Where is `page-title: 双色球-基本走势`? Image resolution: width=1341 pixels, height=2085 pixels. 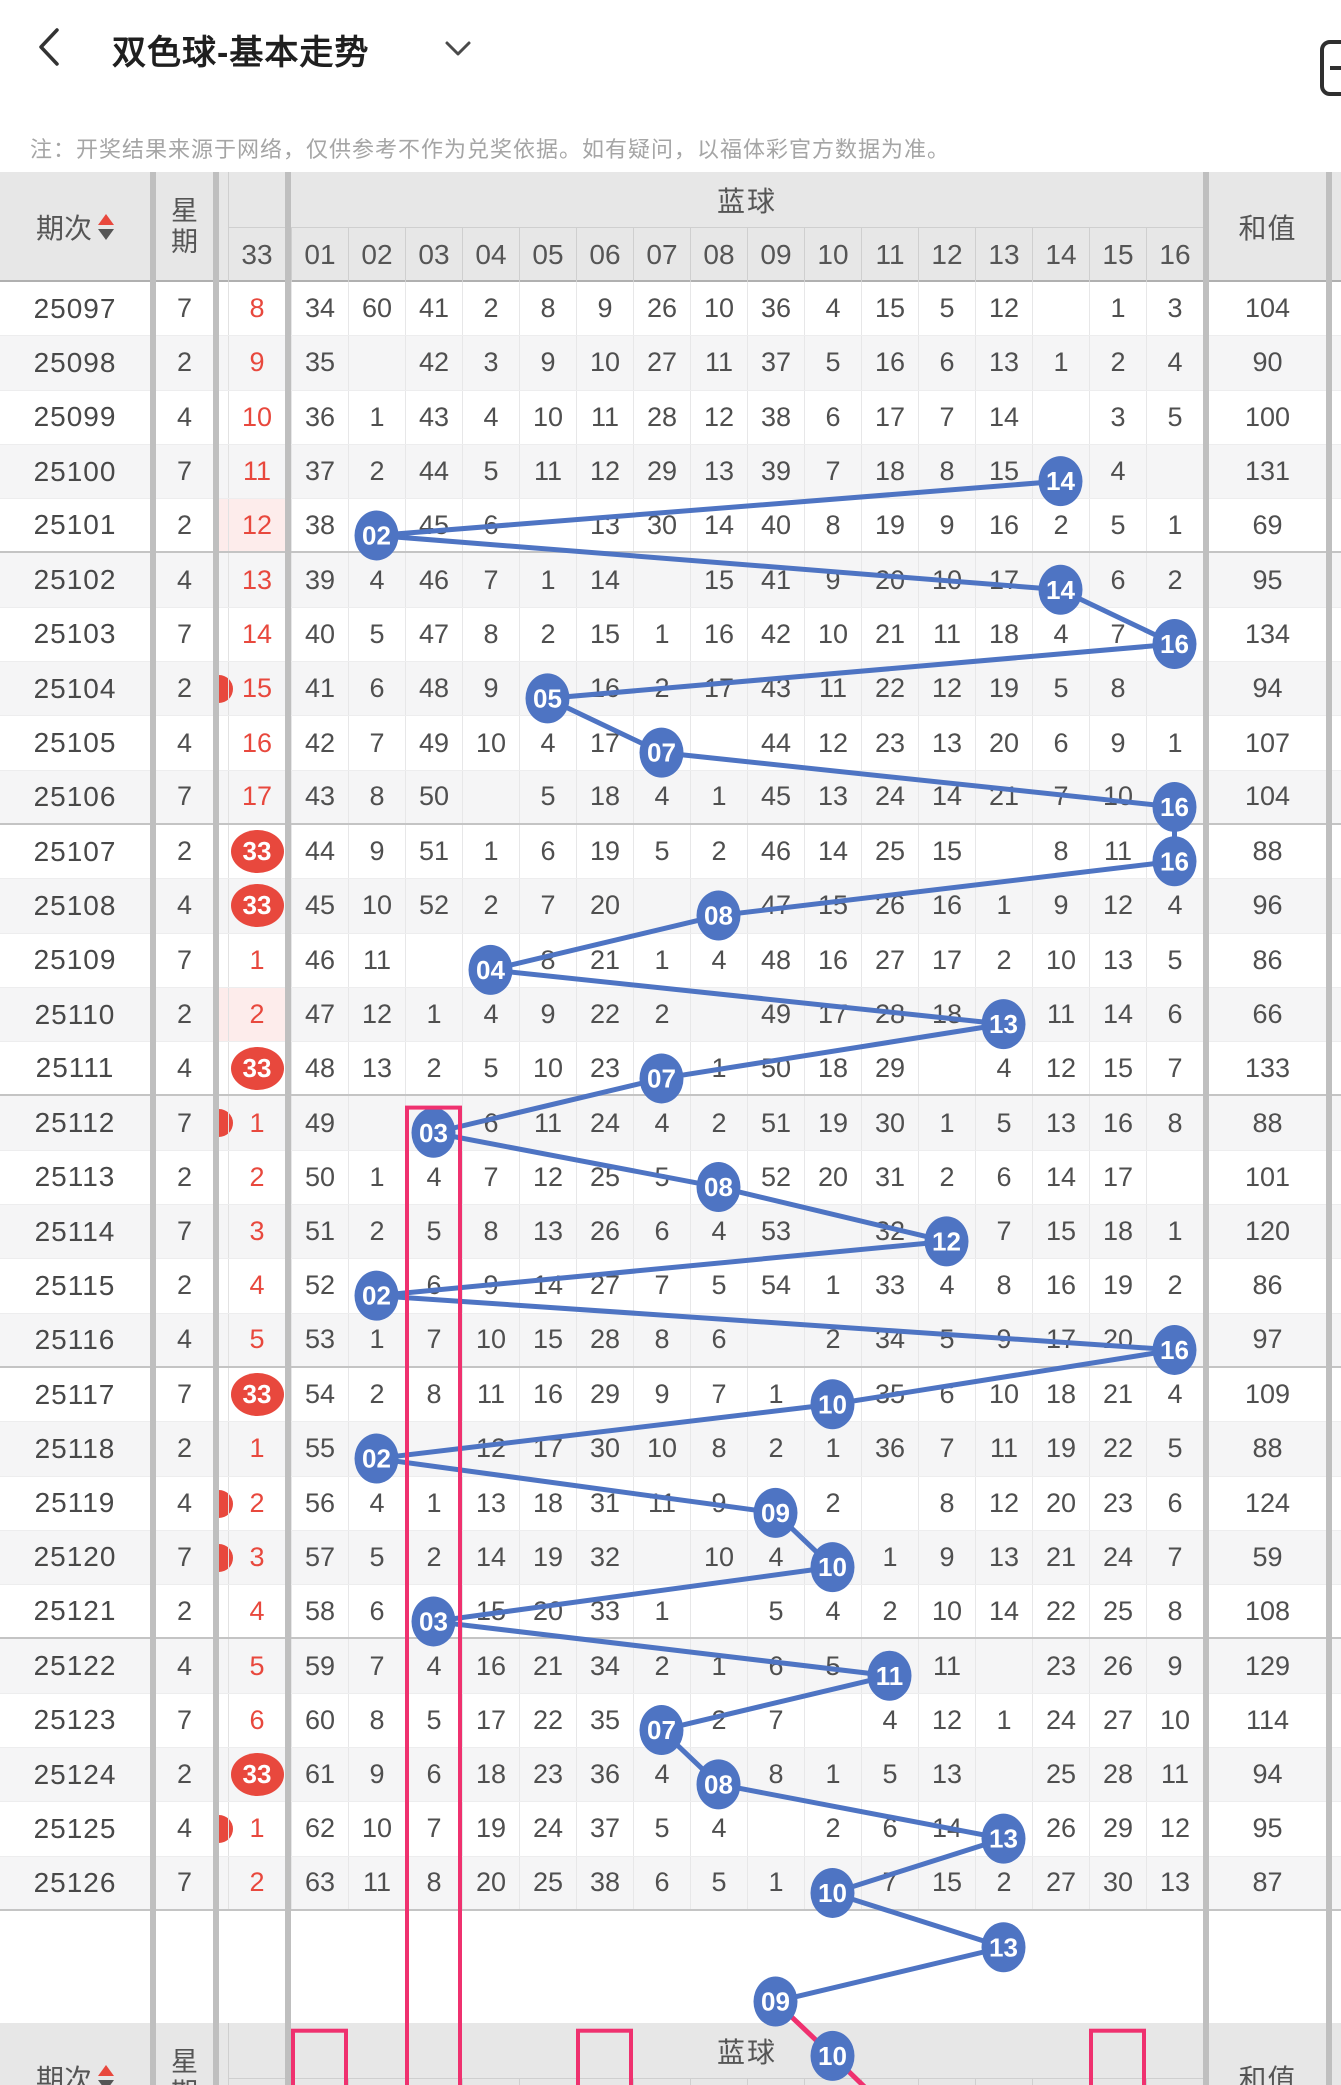 page-title: 双色球-基本走势 is located at coordinates (241, 53).